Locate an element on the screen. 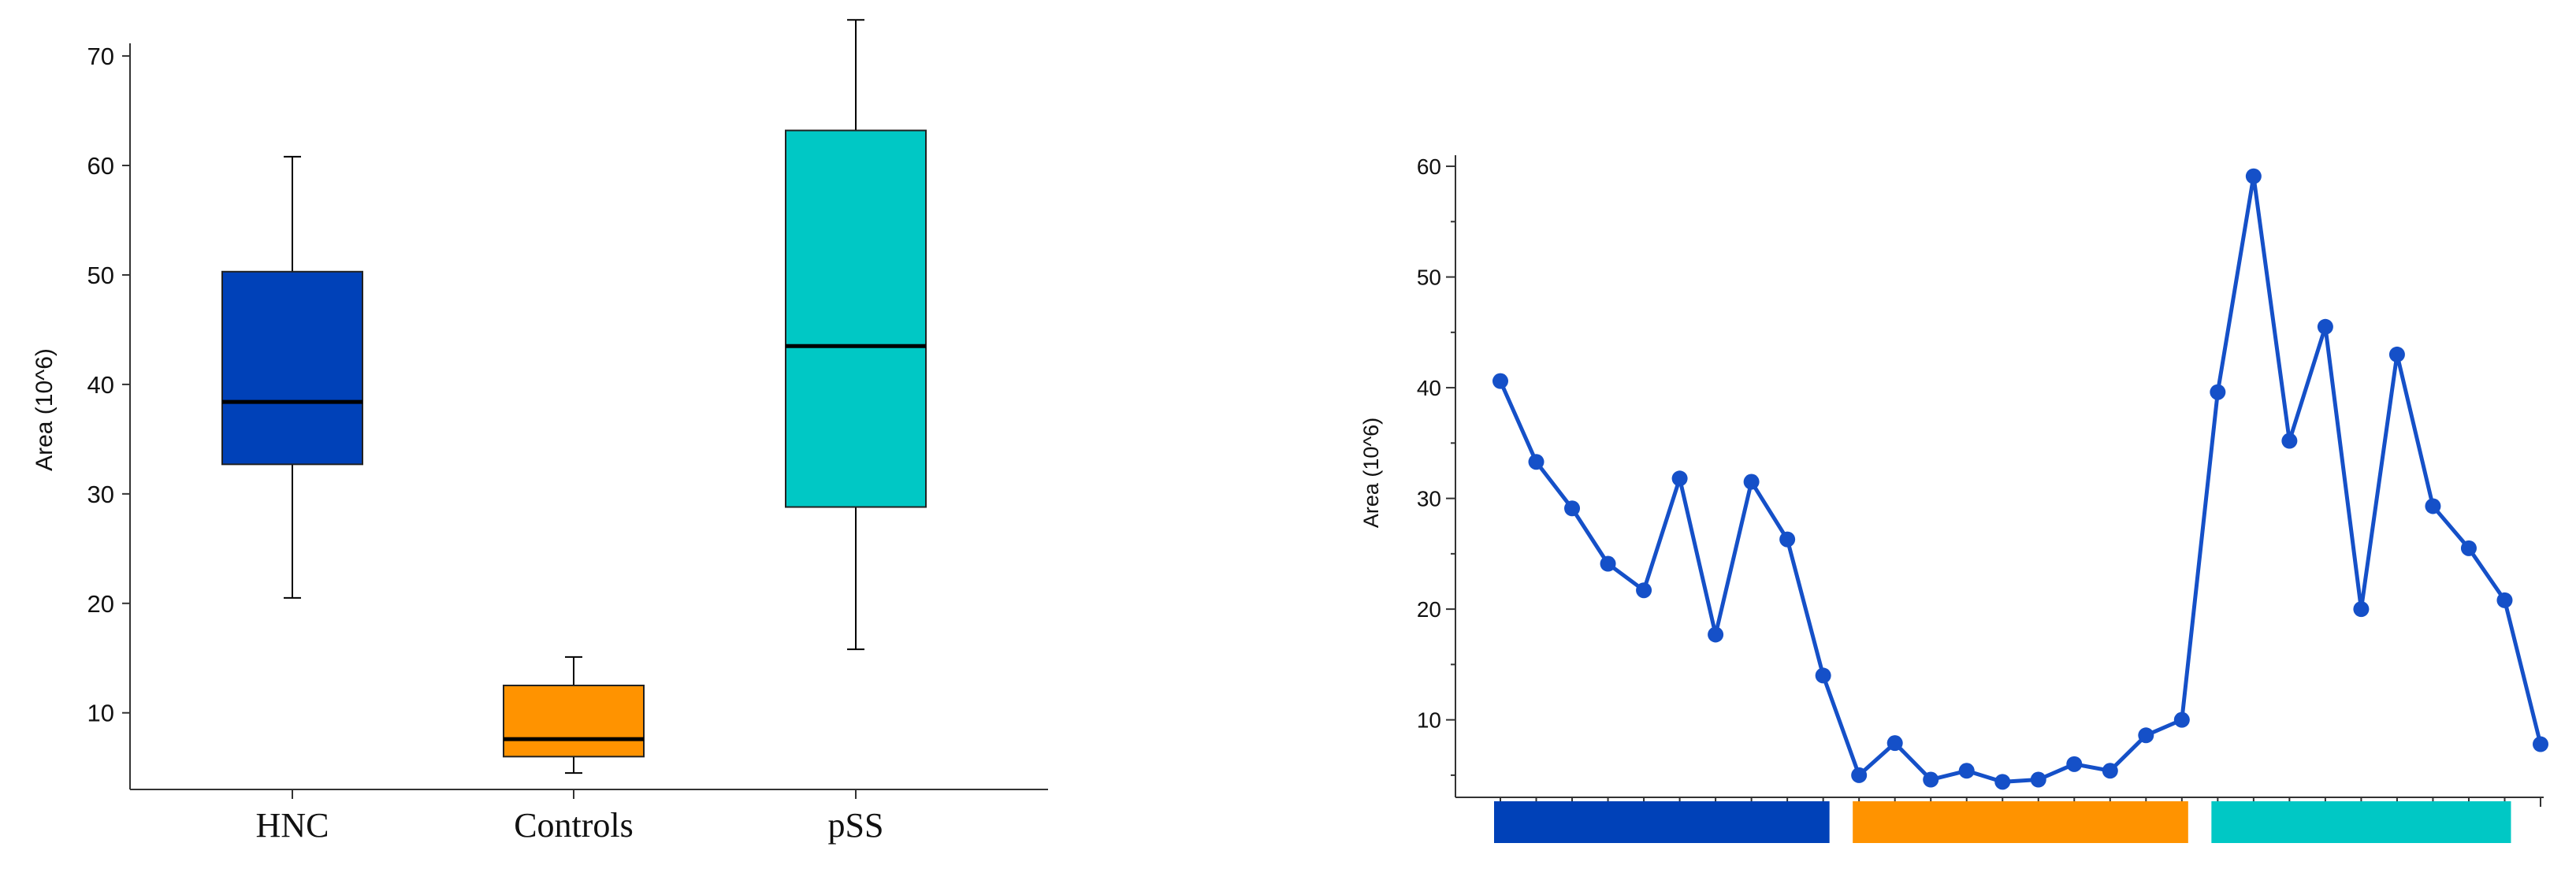 The height and width of the screenshot is (884, 2576). line-chart-y-tick-label: 10 is located at coordinates (1429, 720).